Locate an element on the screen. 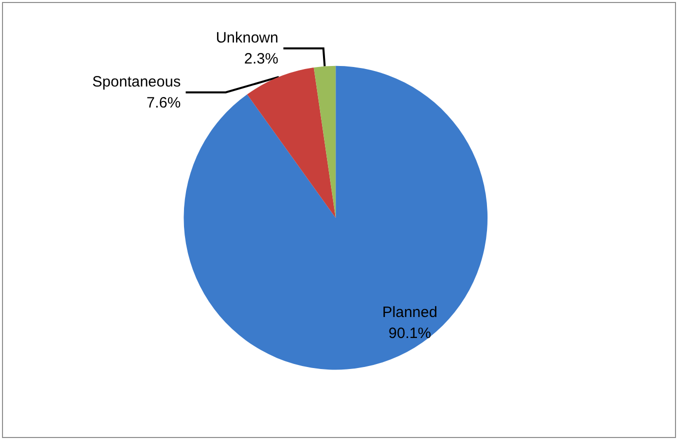  data-label: 90.1% is located at coordinates (410, 333).